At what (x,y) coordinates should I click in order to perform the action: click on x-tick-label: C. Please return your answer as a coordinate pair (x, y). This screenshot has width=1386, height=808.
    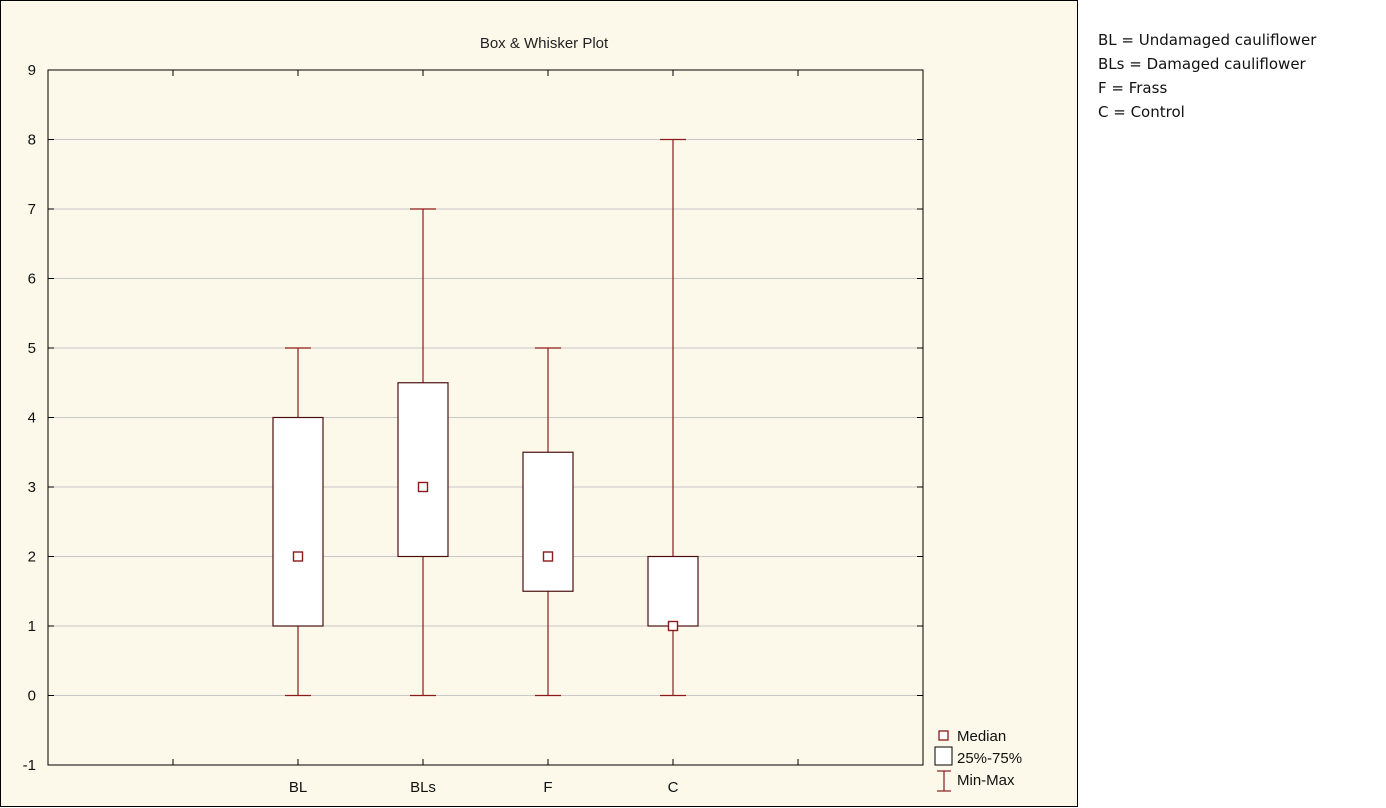
    Looking at the image, I should click on (673, 787).